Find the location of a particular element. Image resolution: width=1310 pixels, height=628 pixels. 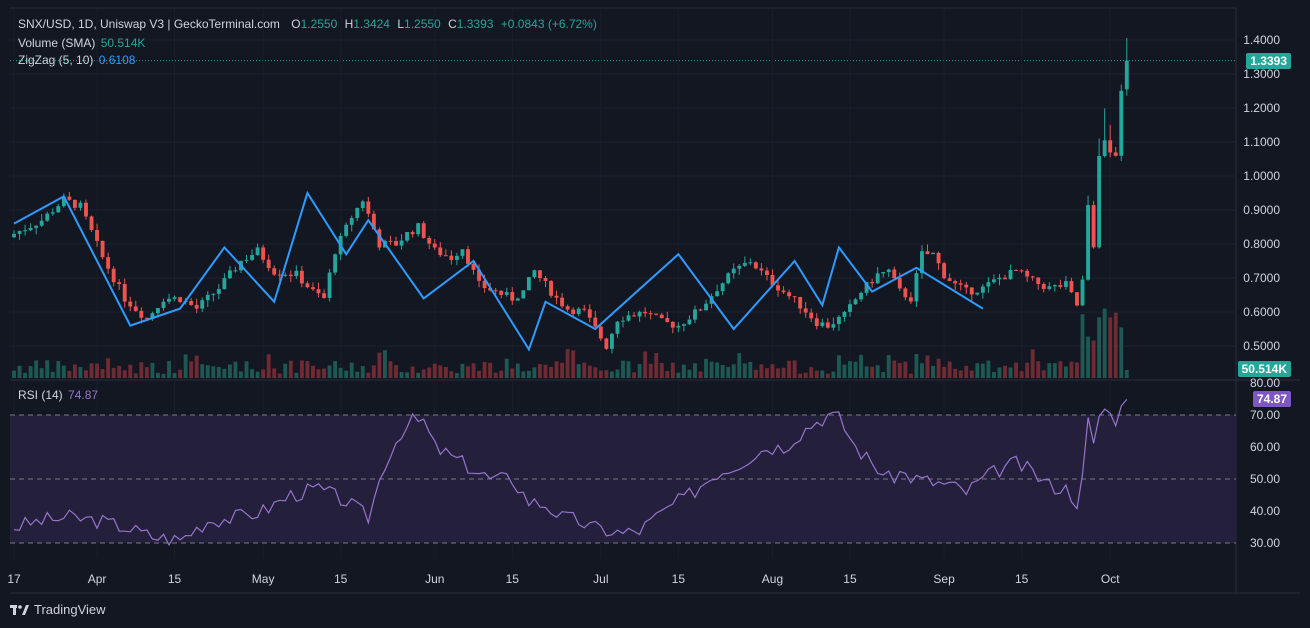

time-tick-label: 15 is located at coordinates (850, 579).